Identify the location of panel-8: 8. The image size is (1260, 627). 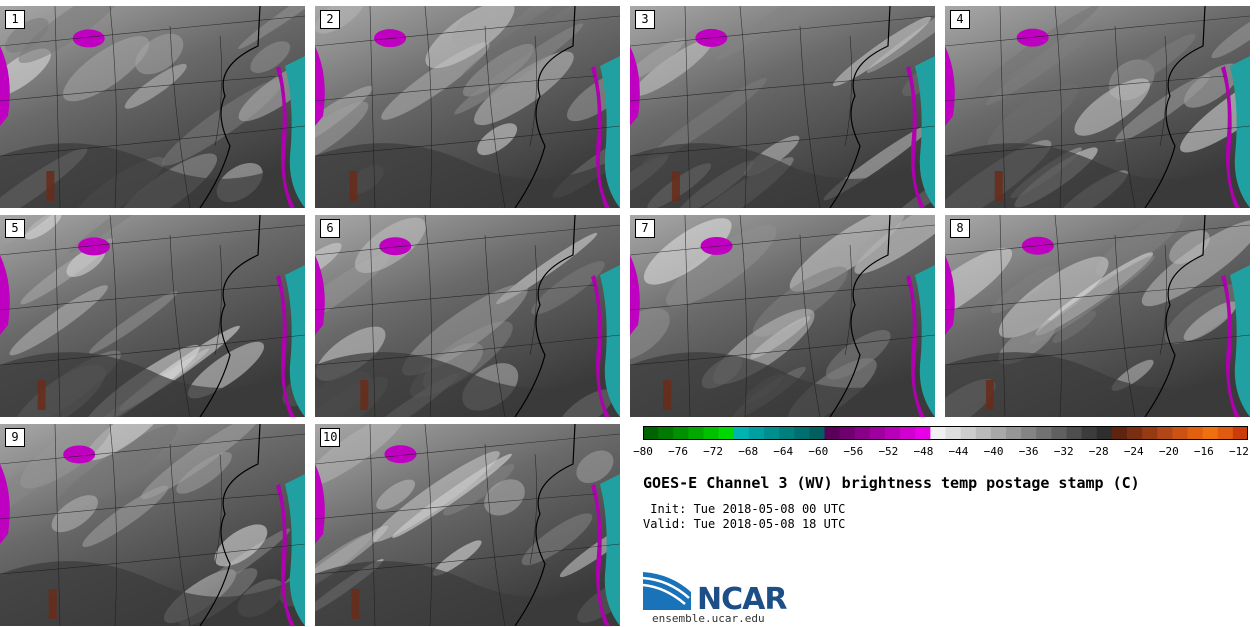
(1097, 316).